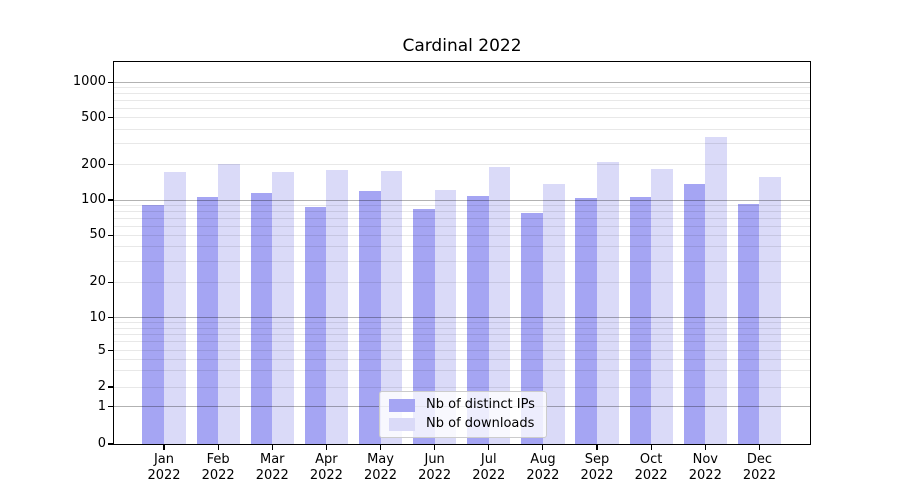 The width and height of the screenshot is (900, 500). I want to click on x-tick-mark-jan, so click(164, 447).